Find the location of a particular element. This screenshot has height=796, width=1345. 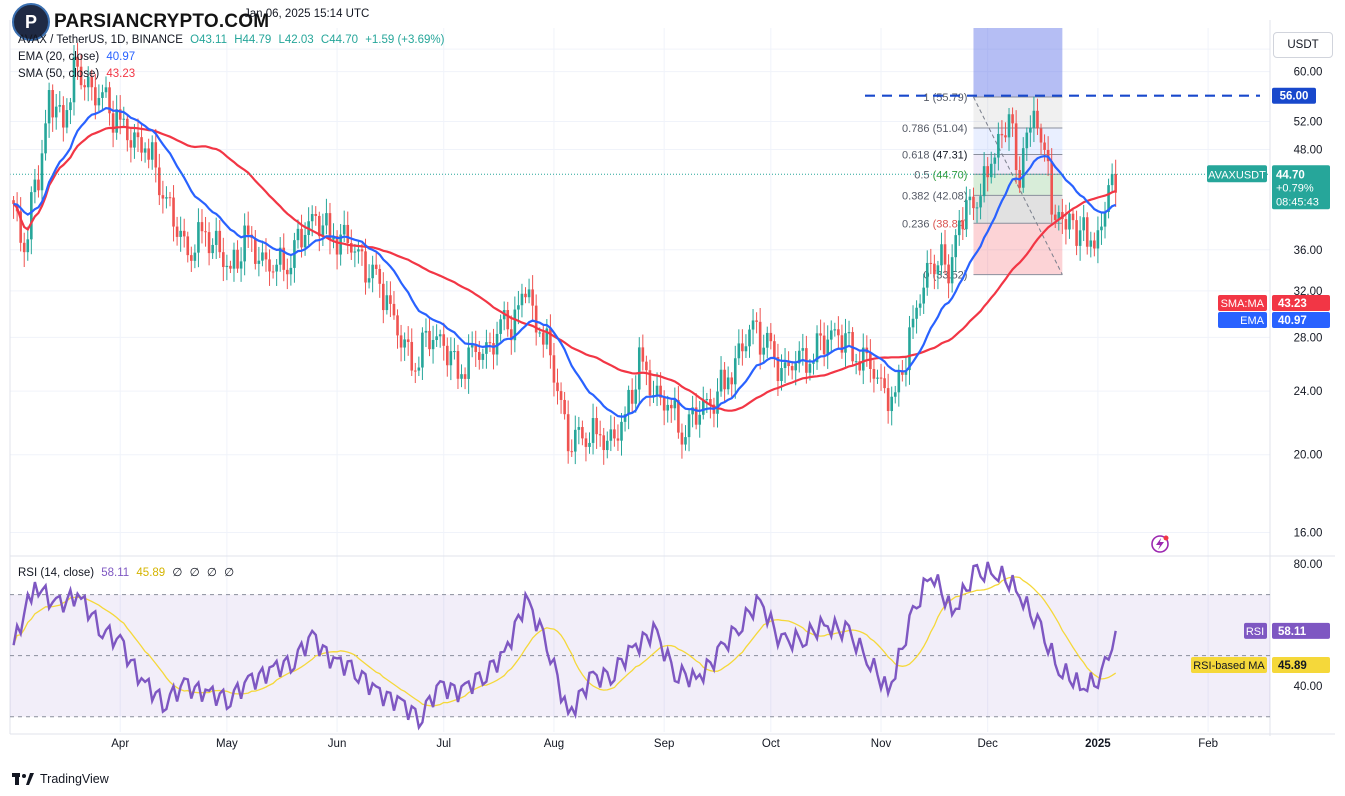

change-value: +1.59 (+3.69%) is located at coordinates (405, 40).